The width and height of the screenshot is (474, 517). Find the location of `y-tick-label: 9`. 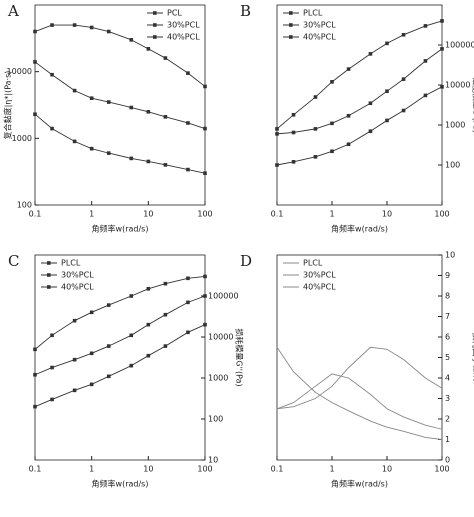

y-tick-label: 9 is located at coordinates (447, 275).